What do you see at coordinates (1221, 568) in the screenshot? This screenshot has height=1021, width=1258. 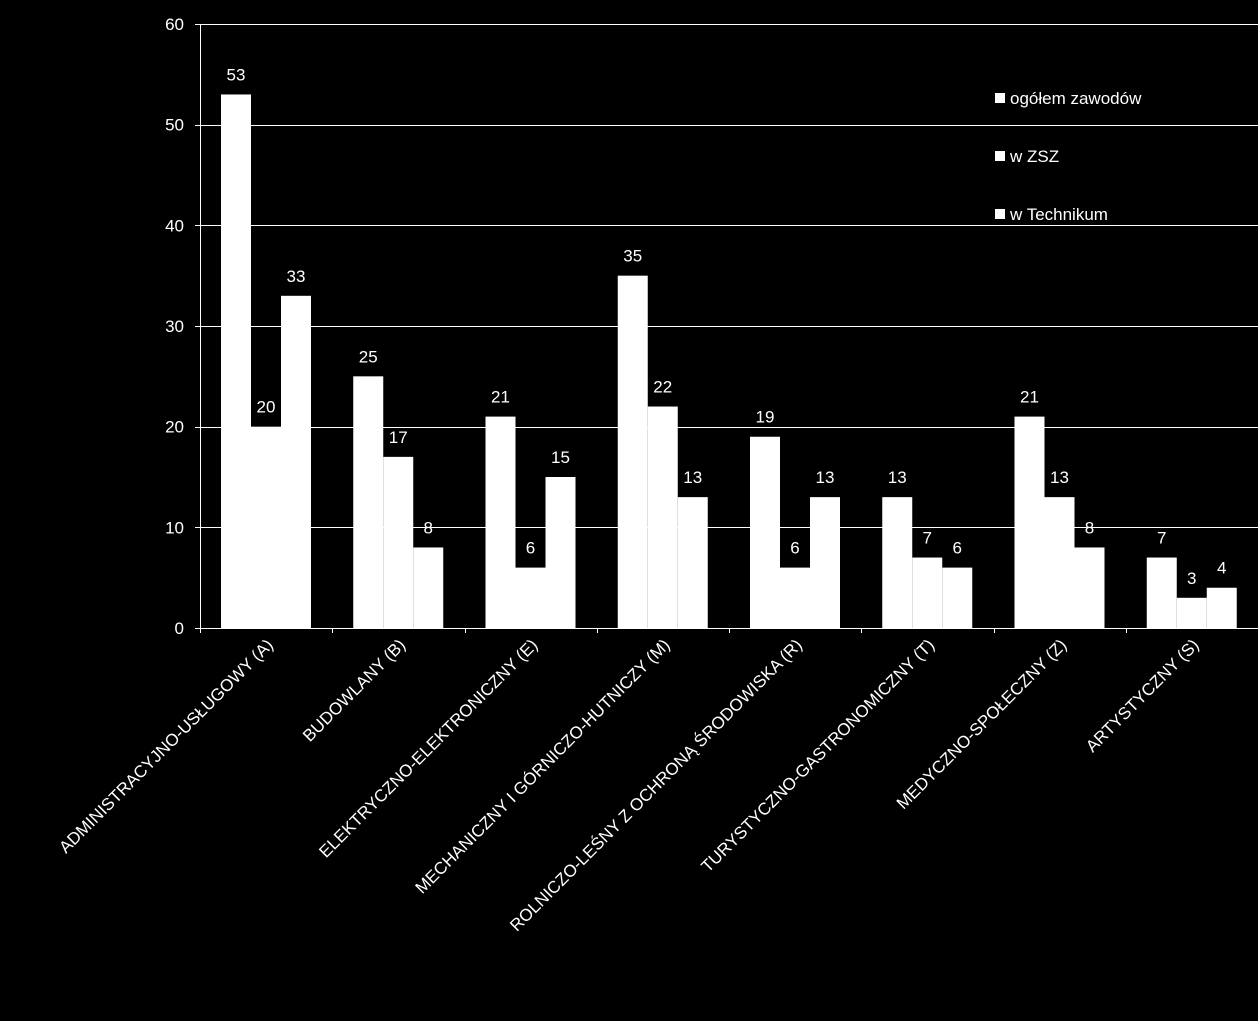 I see `data-label: 4` at bounding box center [1221, 568].